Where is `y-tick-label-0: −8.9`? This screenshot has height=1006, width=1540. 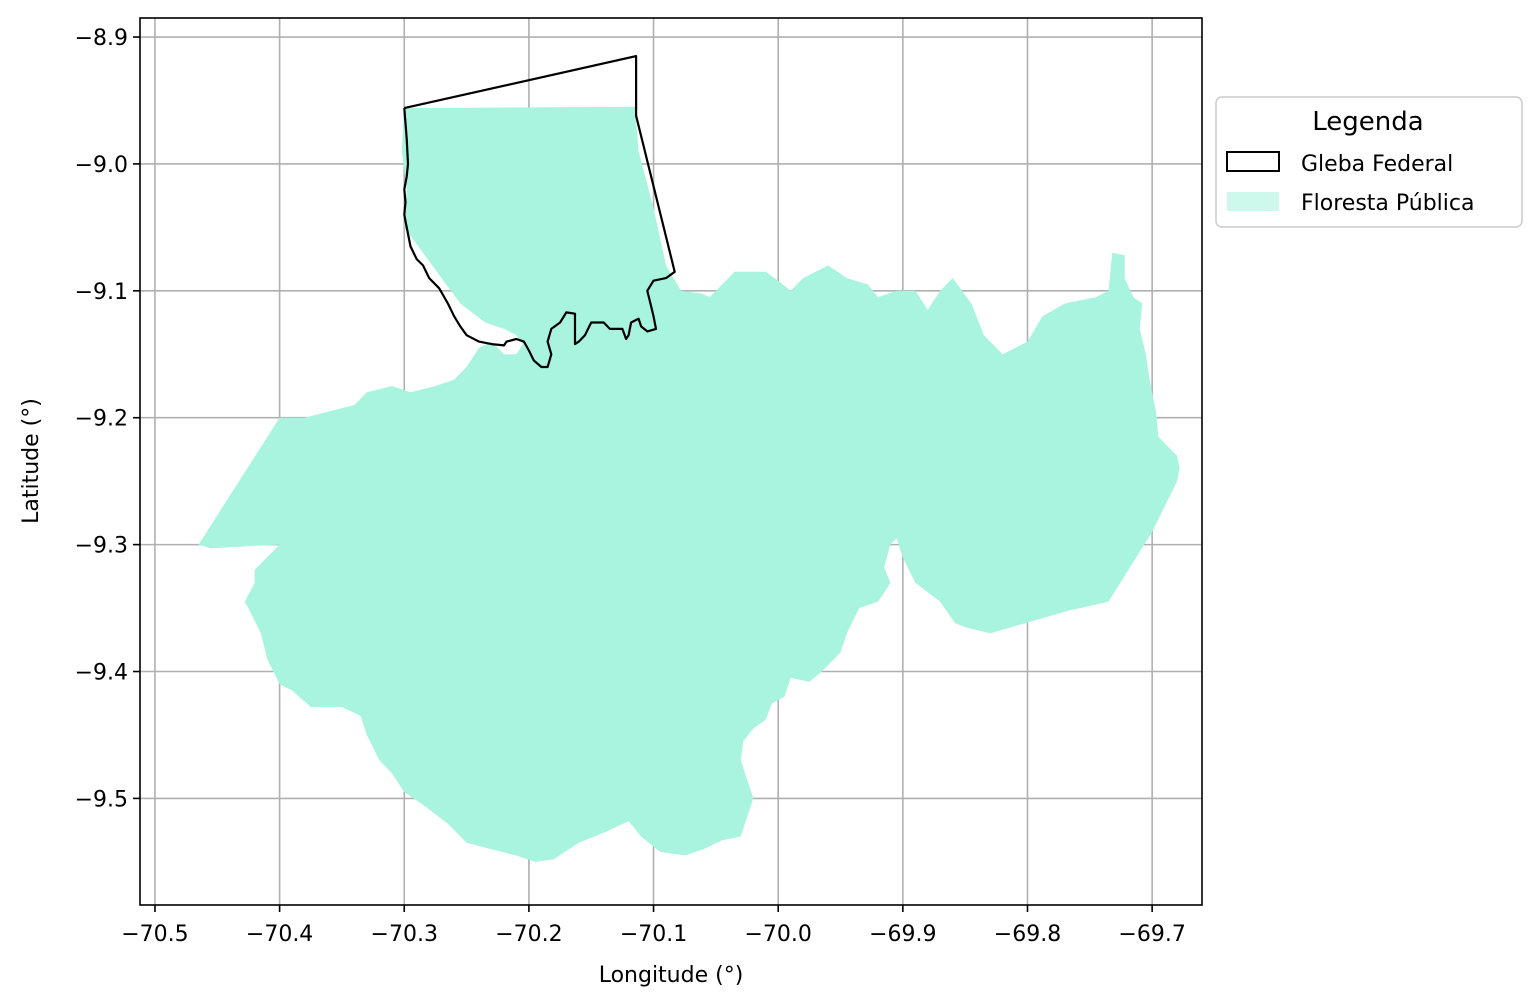 y-tick-label-0: −8.9 is located at coordinates (101, 38).